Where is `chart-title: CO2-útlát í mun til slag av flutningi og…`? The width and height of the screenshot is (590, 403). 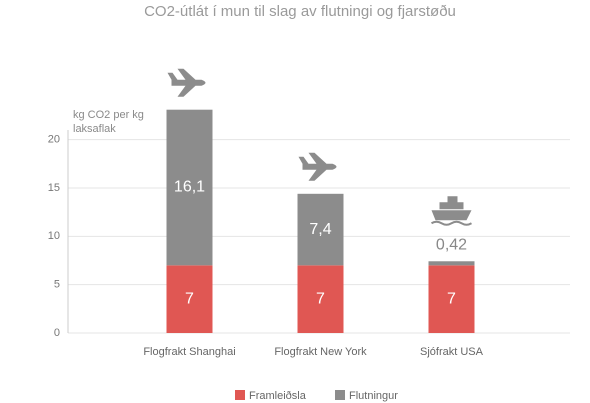 chart-title: CO2-útlát í mun til slag av flutningi og… is located at coordinates (300, 11).